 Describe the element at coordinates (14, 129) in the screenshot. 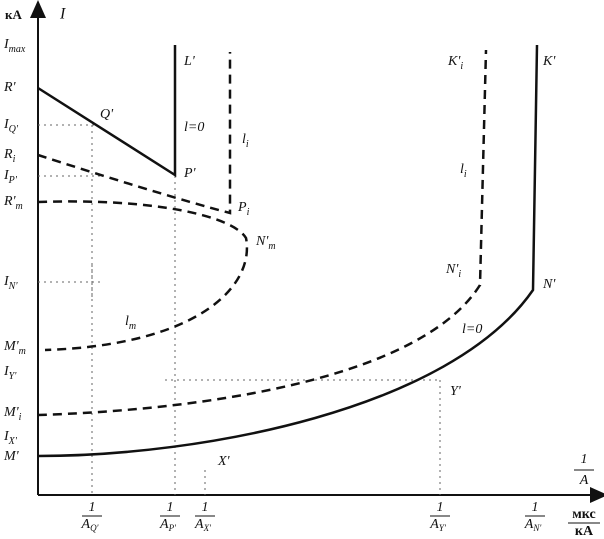

I see `y-tick-label-sub: Q'` at that location.